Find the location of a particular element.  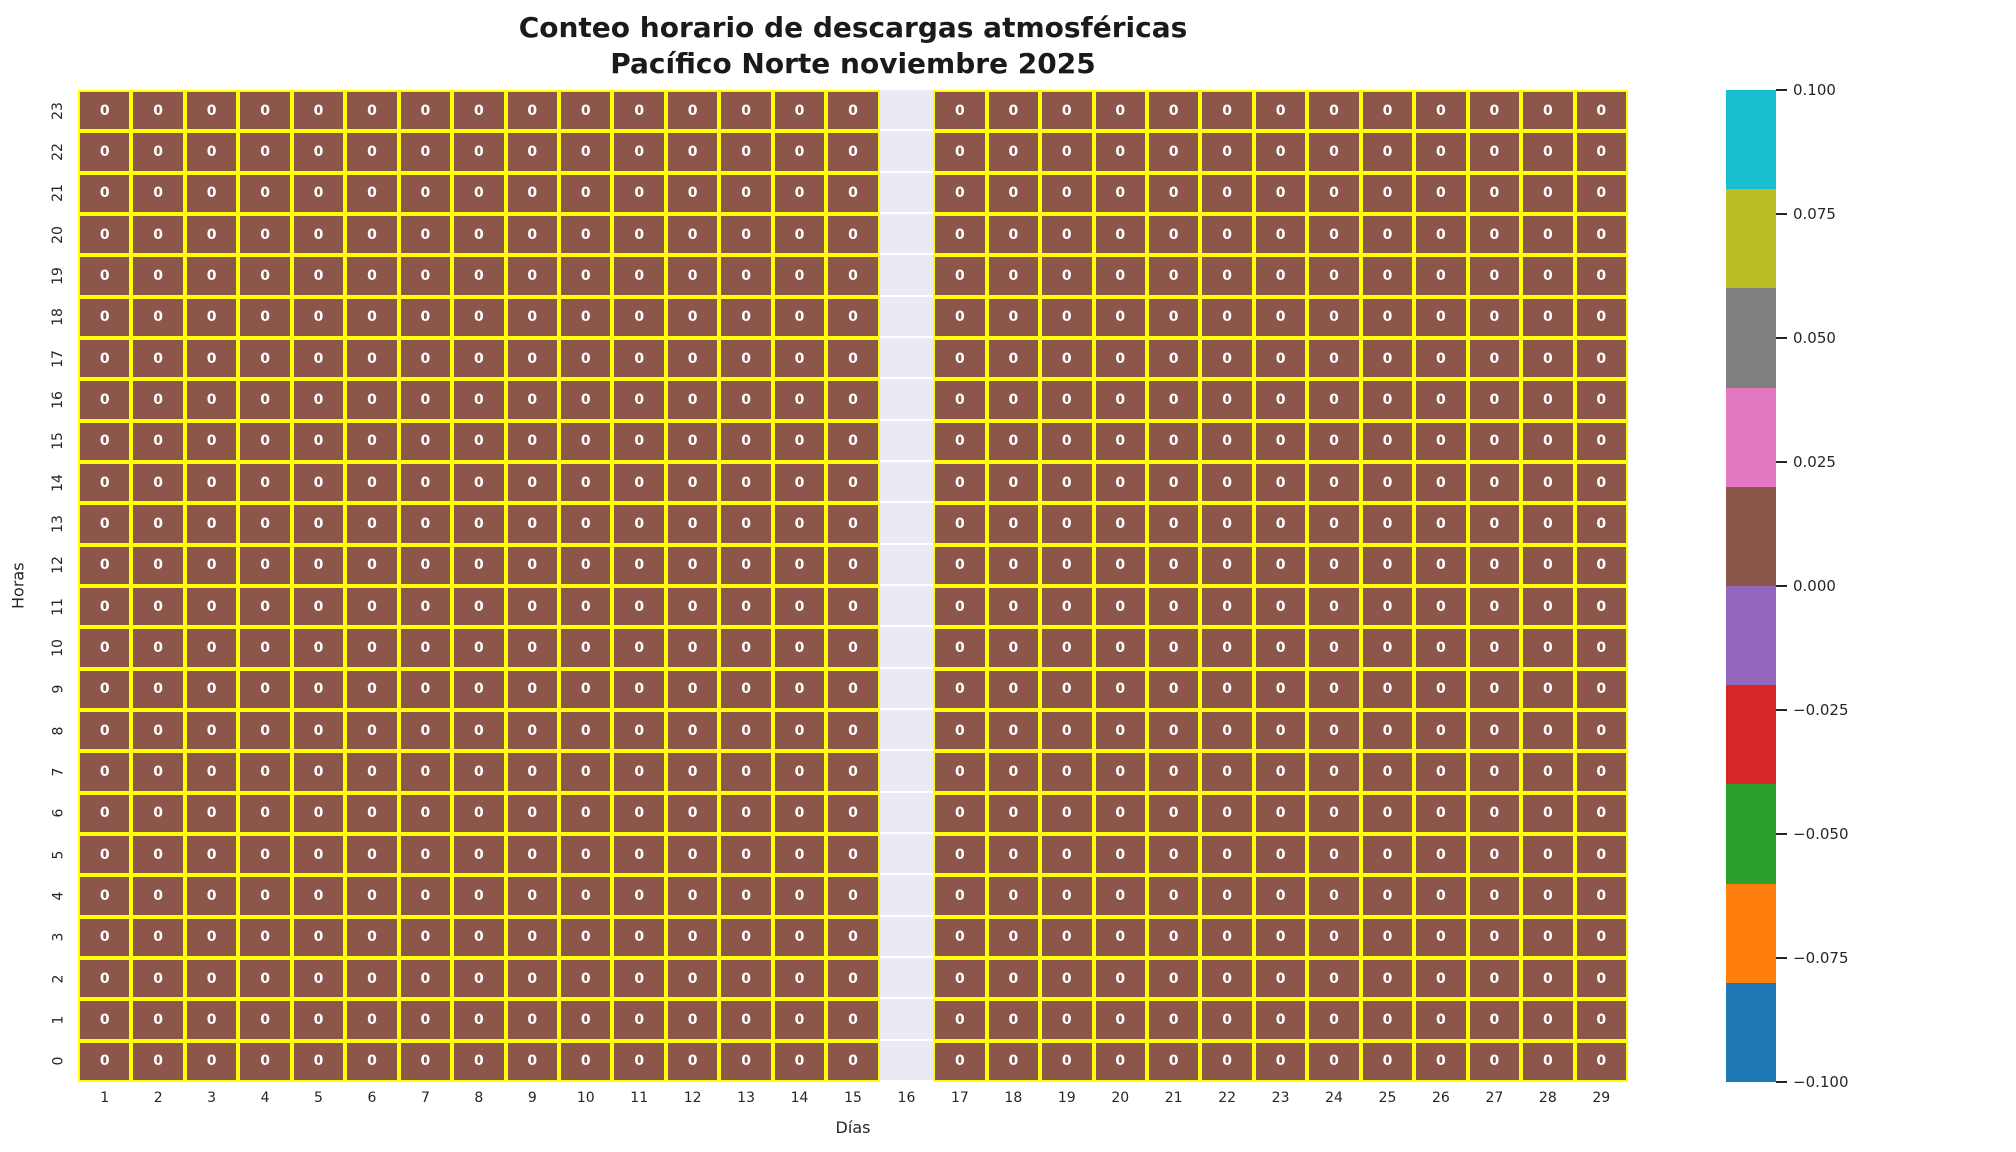

x-tick-label: 26 is located at coordinates (1441, 1098).